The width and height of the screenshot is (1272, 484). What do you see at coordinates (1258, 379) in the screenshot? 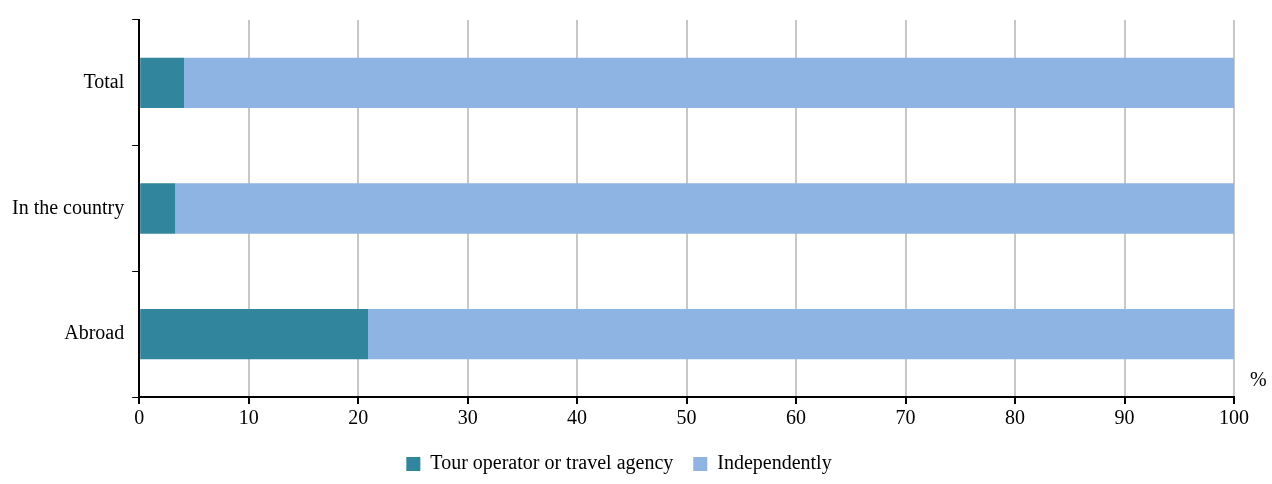
I see `x-axis-title: %` at bounding box center [1258, 379].